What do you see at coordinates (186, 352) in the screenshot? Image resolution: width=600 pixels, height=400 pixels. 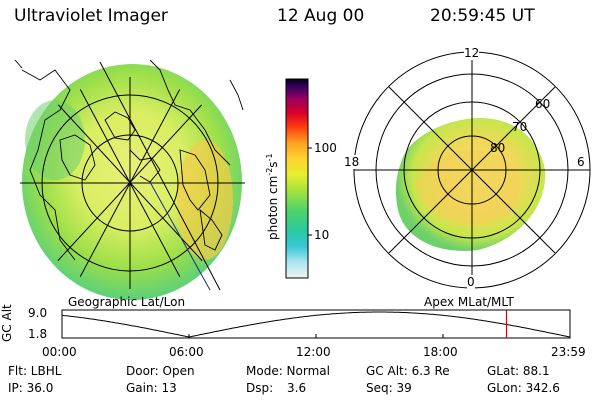 I see `xtick-06: 06:00` at bounding box center [186, 352].